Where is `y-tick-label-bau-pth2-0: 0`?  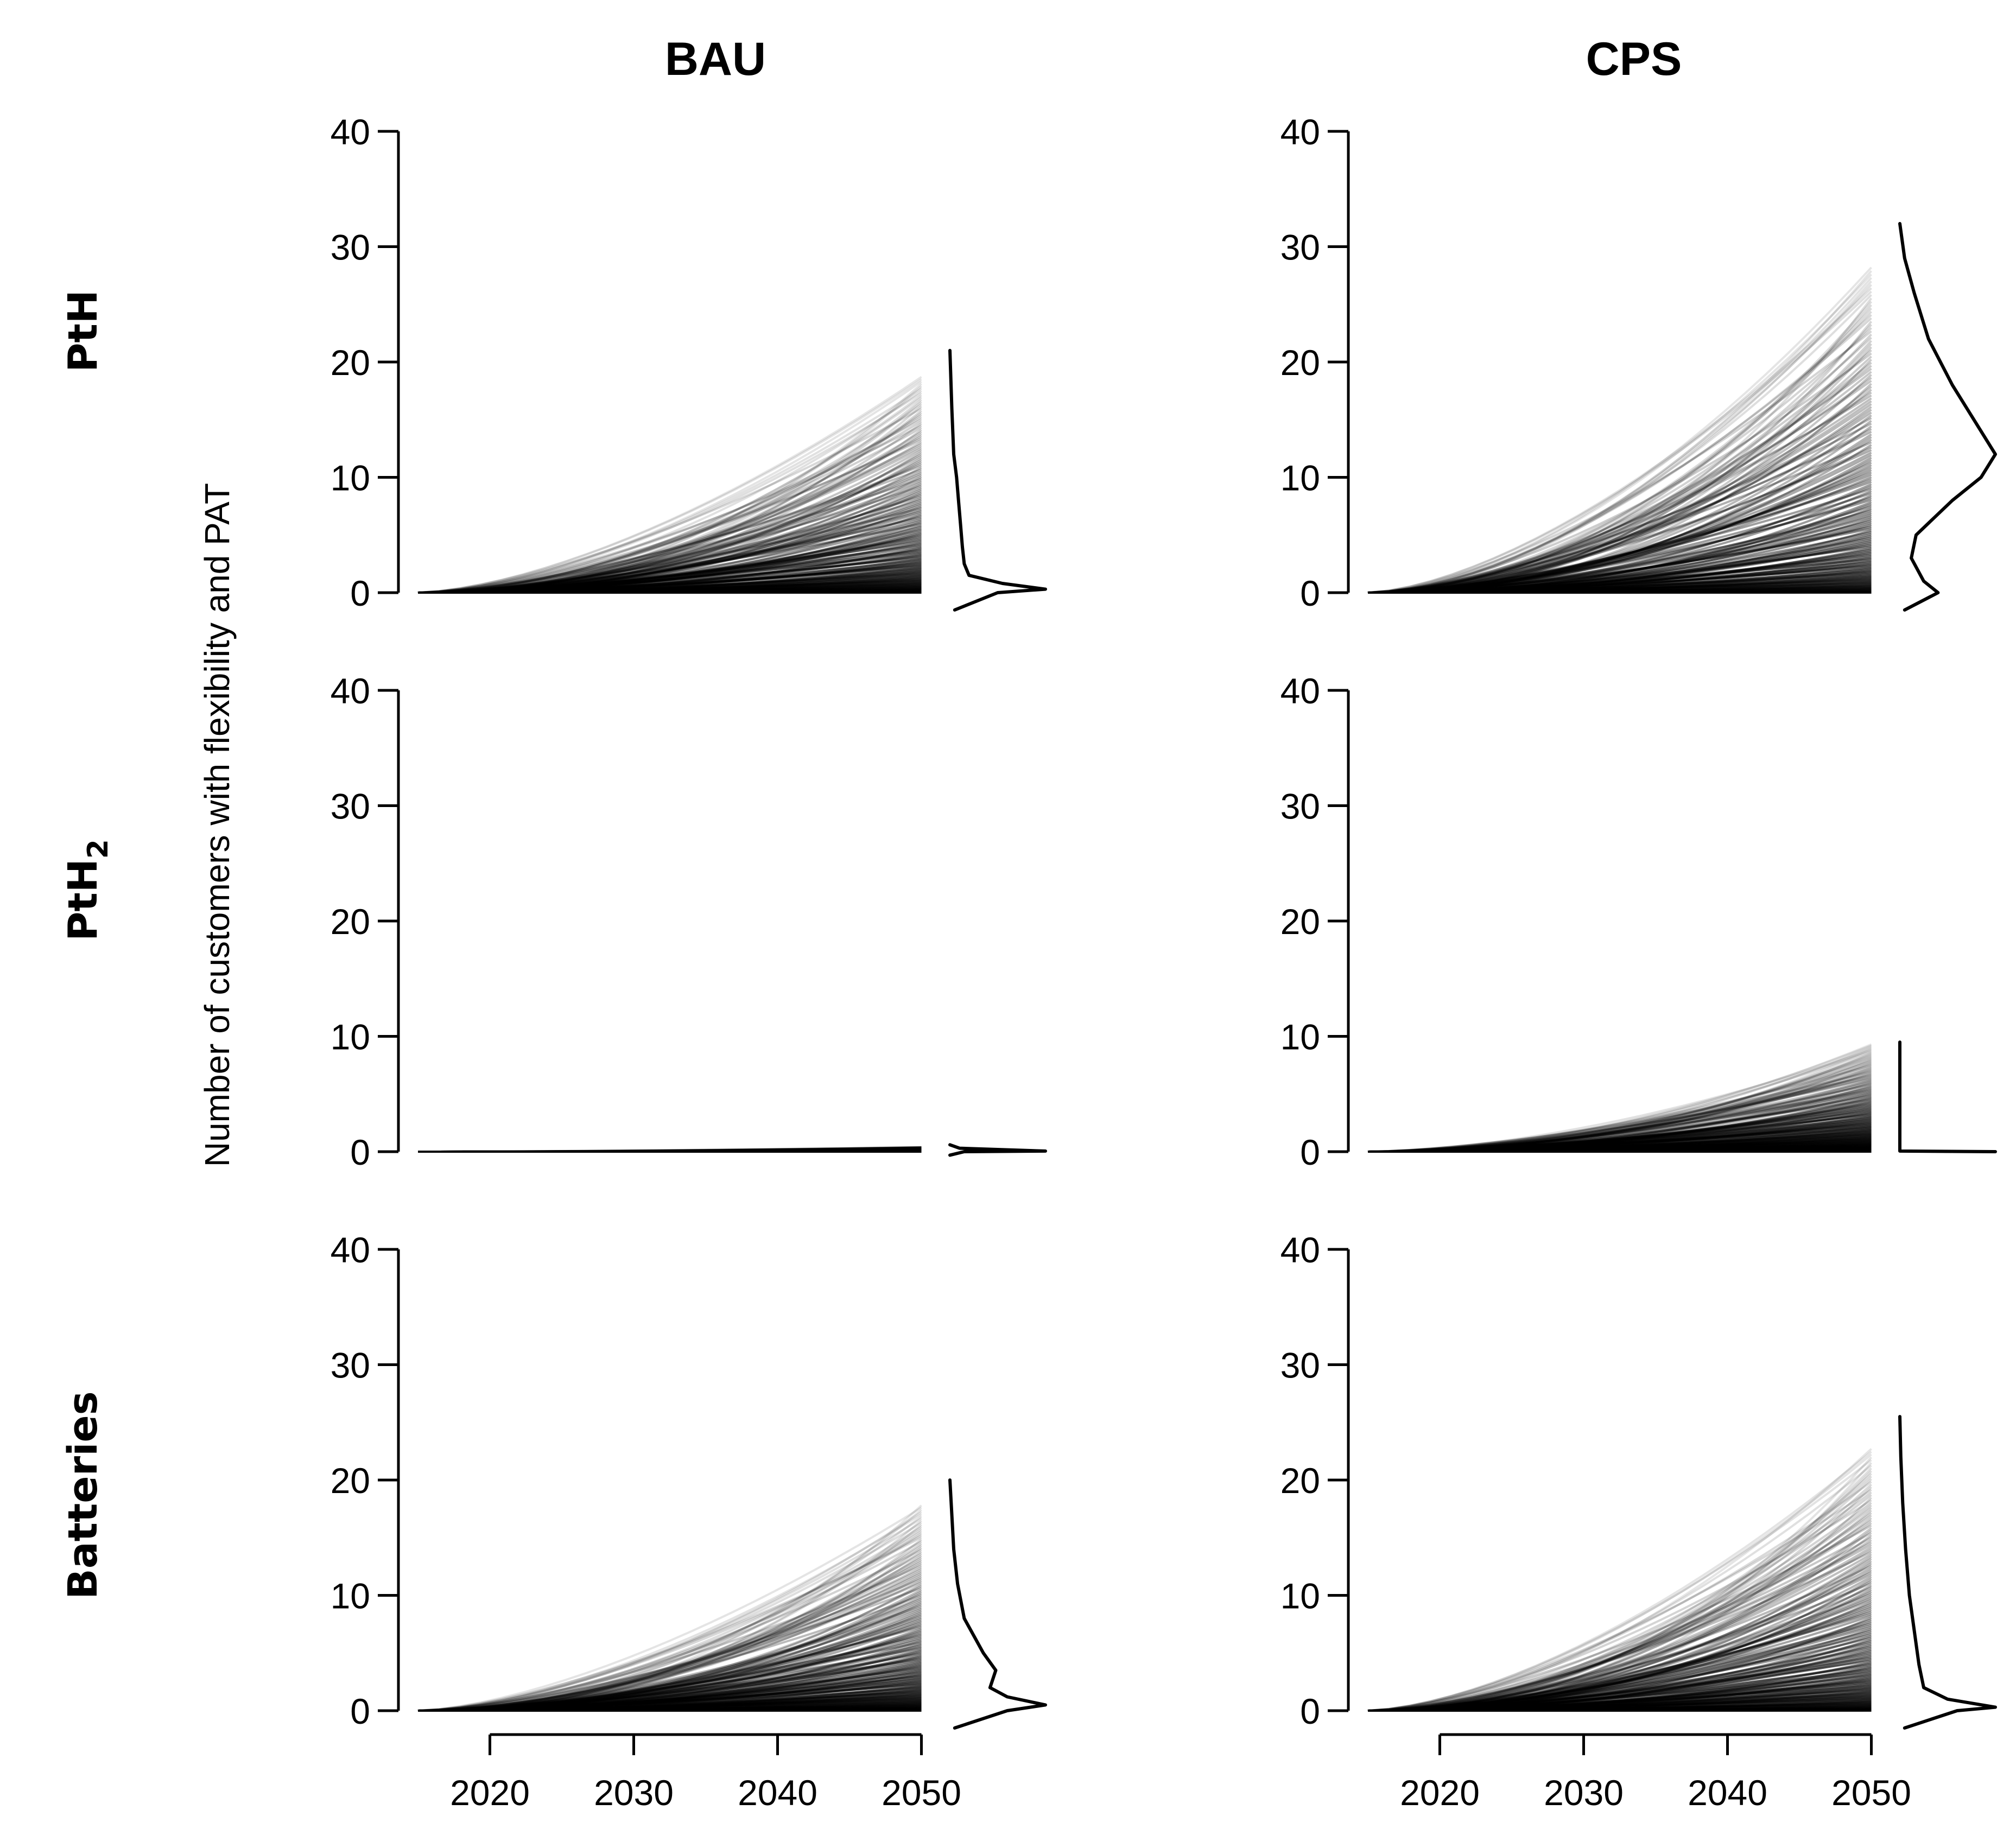
y-tick-label-bau-pth2-0: 0 is located at coordinates (360, 1152).